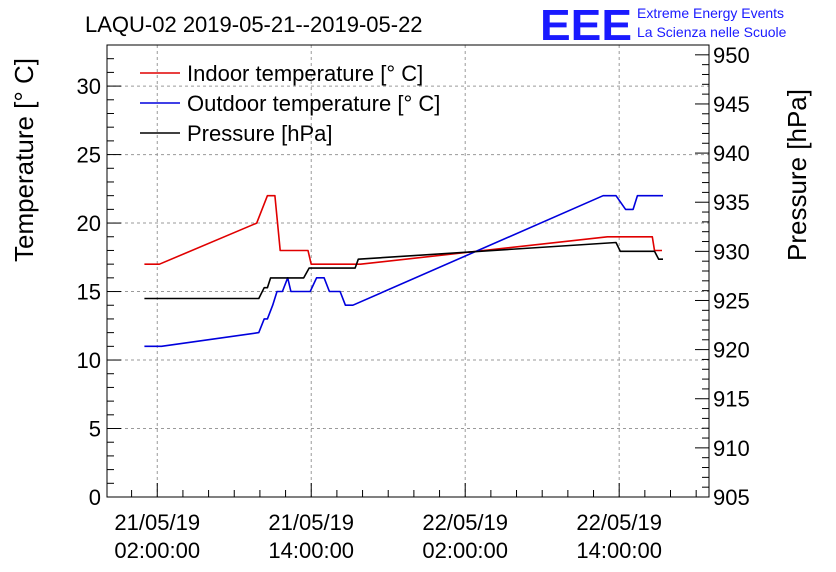  I want to click on y-left-tick-label: 15, so click(89, 292).